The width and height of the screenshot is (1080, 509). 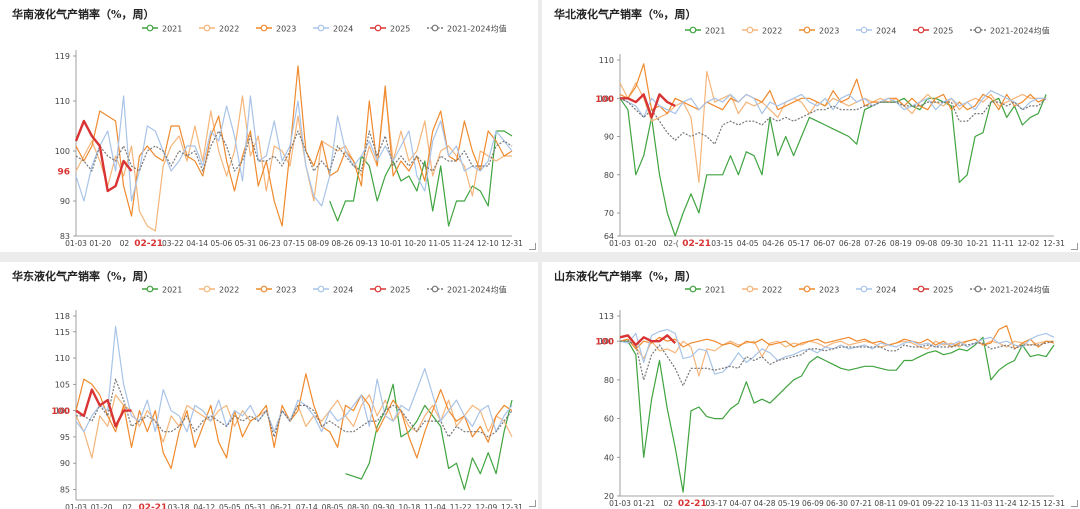 What do you see at coordinates (60, 412) in the screenshot?
I see `y-highlight-label: 100` at bounding box center [60, 412].